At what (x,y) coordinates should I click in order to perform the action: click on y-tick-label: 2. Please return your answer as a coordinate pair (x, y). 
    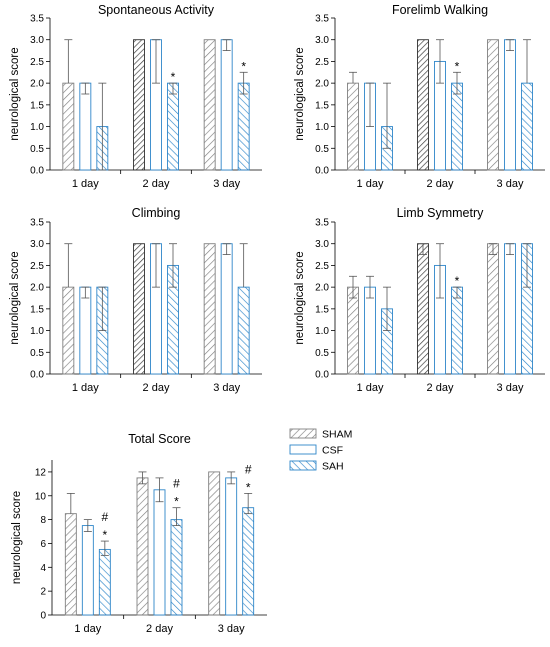
    Looking at the image, I should click on (43, 592).